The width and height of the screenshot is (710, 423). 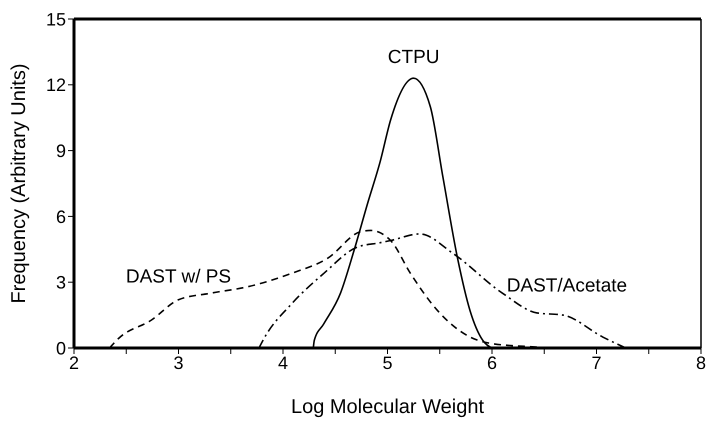 What do you see at coordinates (387, 362) in the screenshot?
I see `x-tick-label: 5` at bounding box center [387, 362].